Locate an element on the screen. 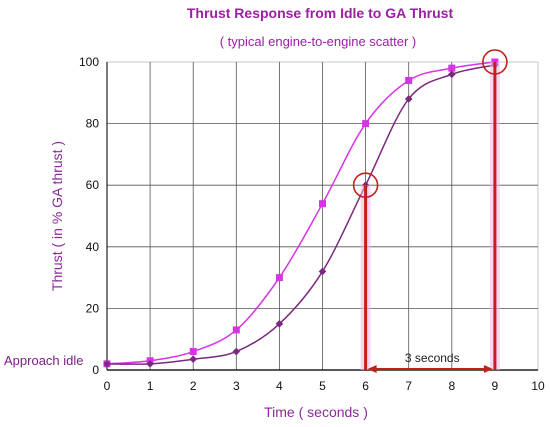  y-tick-label: 60 is located at coordinates (93, 185).